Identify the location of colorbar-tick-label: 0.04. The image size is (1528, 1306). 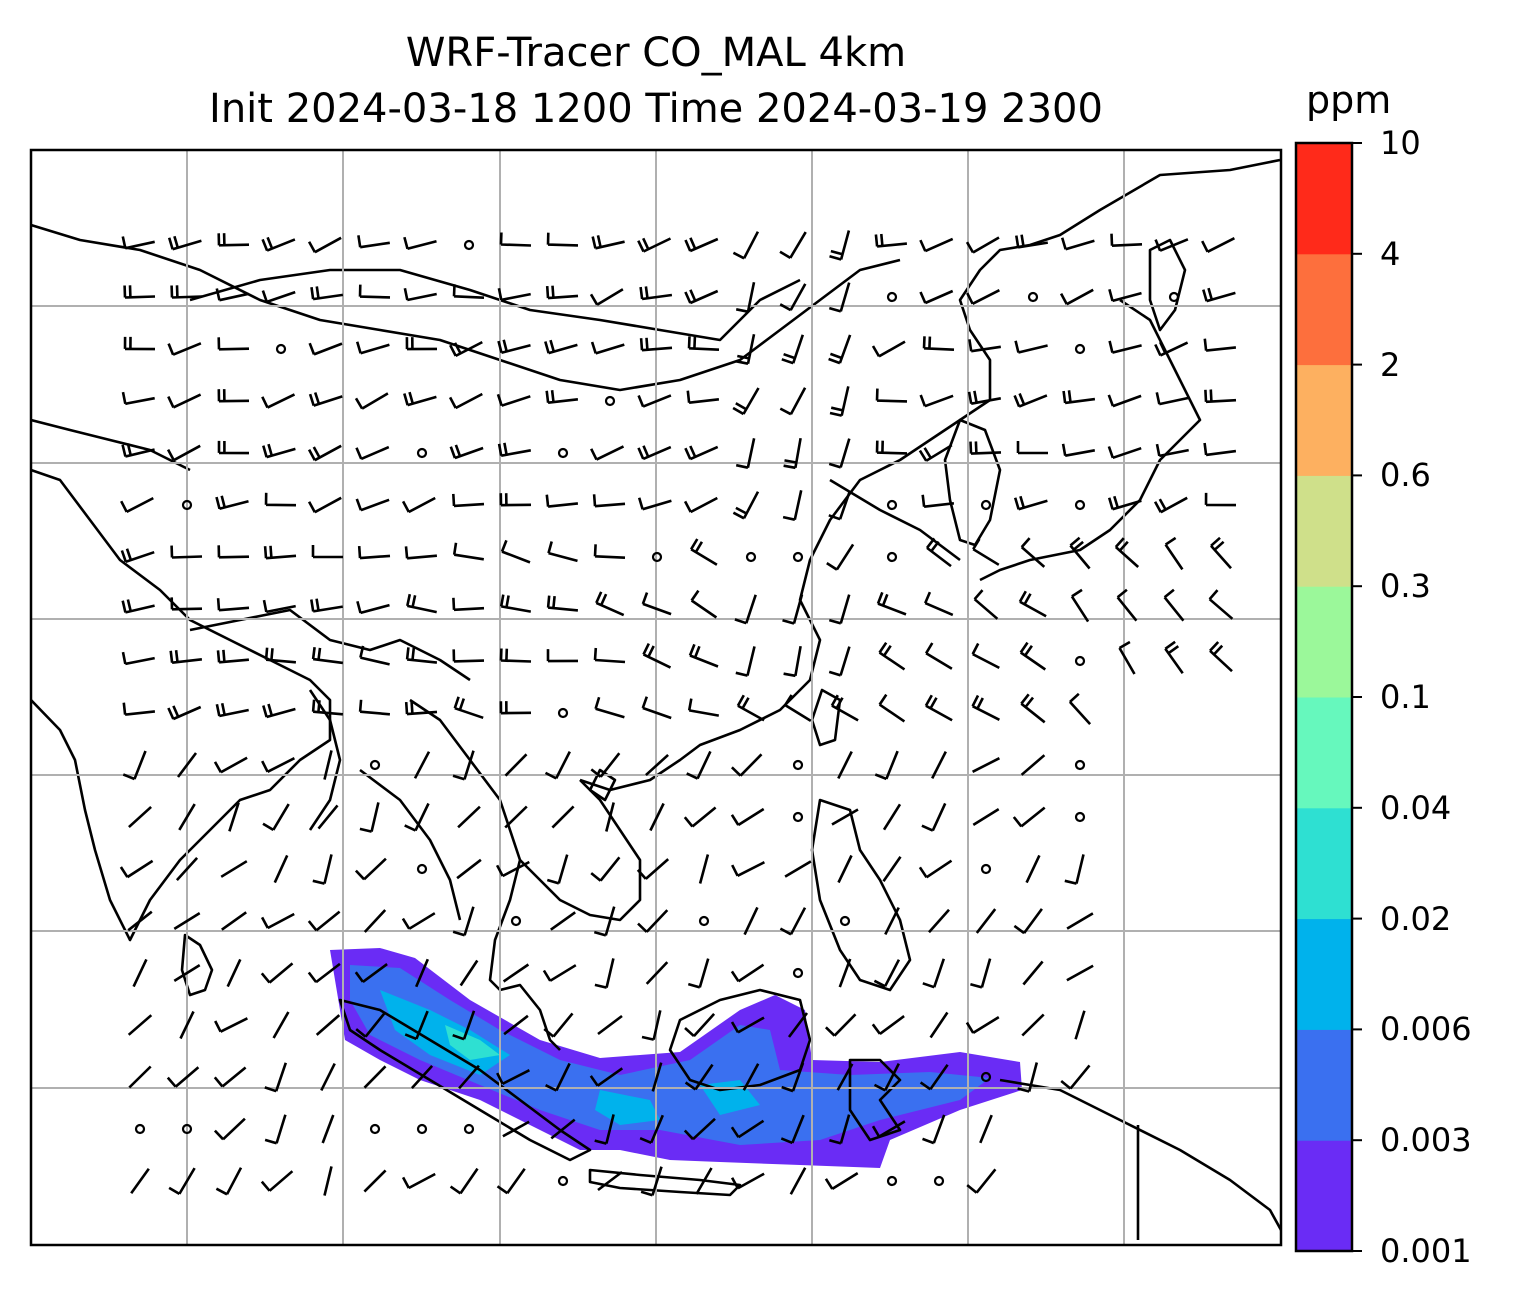
(1416, 807).